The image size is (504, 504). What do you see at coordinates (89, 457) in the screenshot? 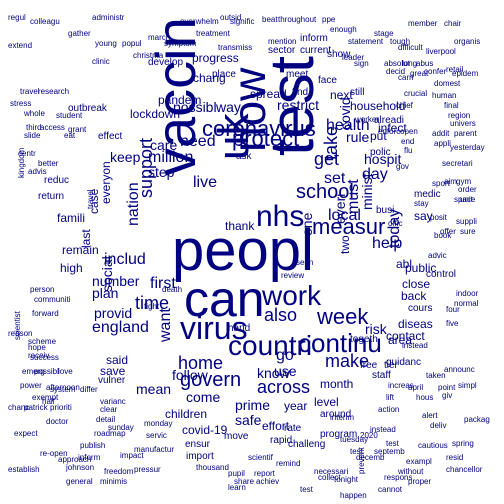
I see `word-inform: inform` at bounding box center [89, 457].